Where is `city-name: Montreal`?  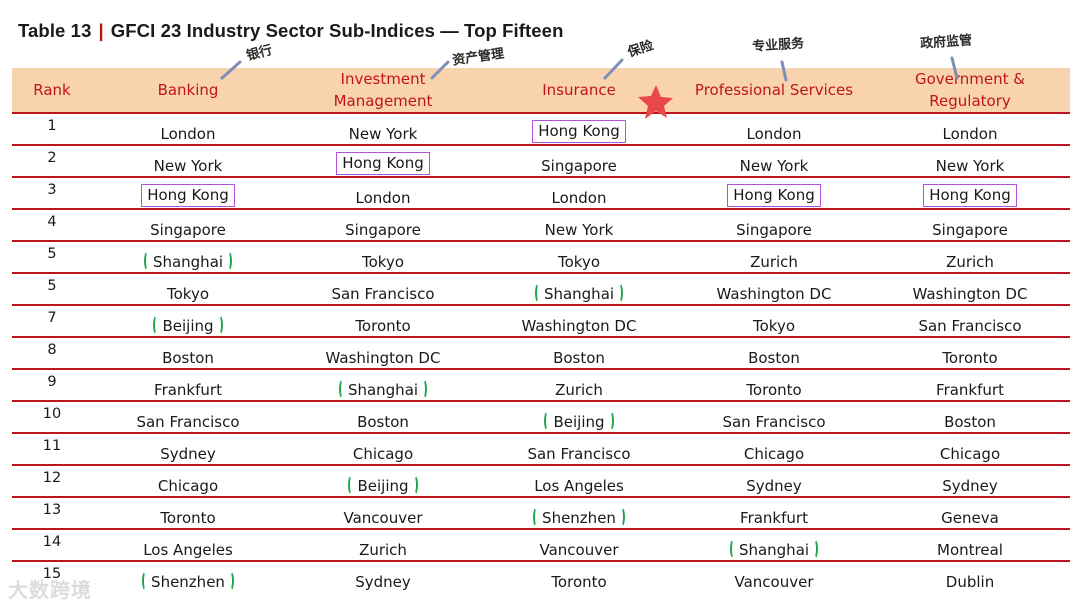
city-name: Montreal is located at coordinates (970, 550).